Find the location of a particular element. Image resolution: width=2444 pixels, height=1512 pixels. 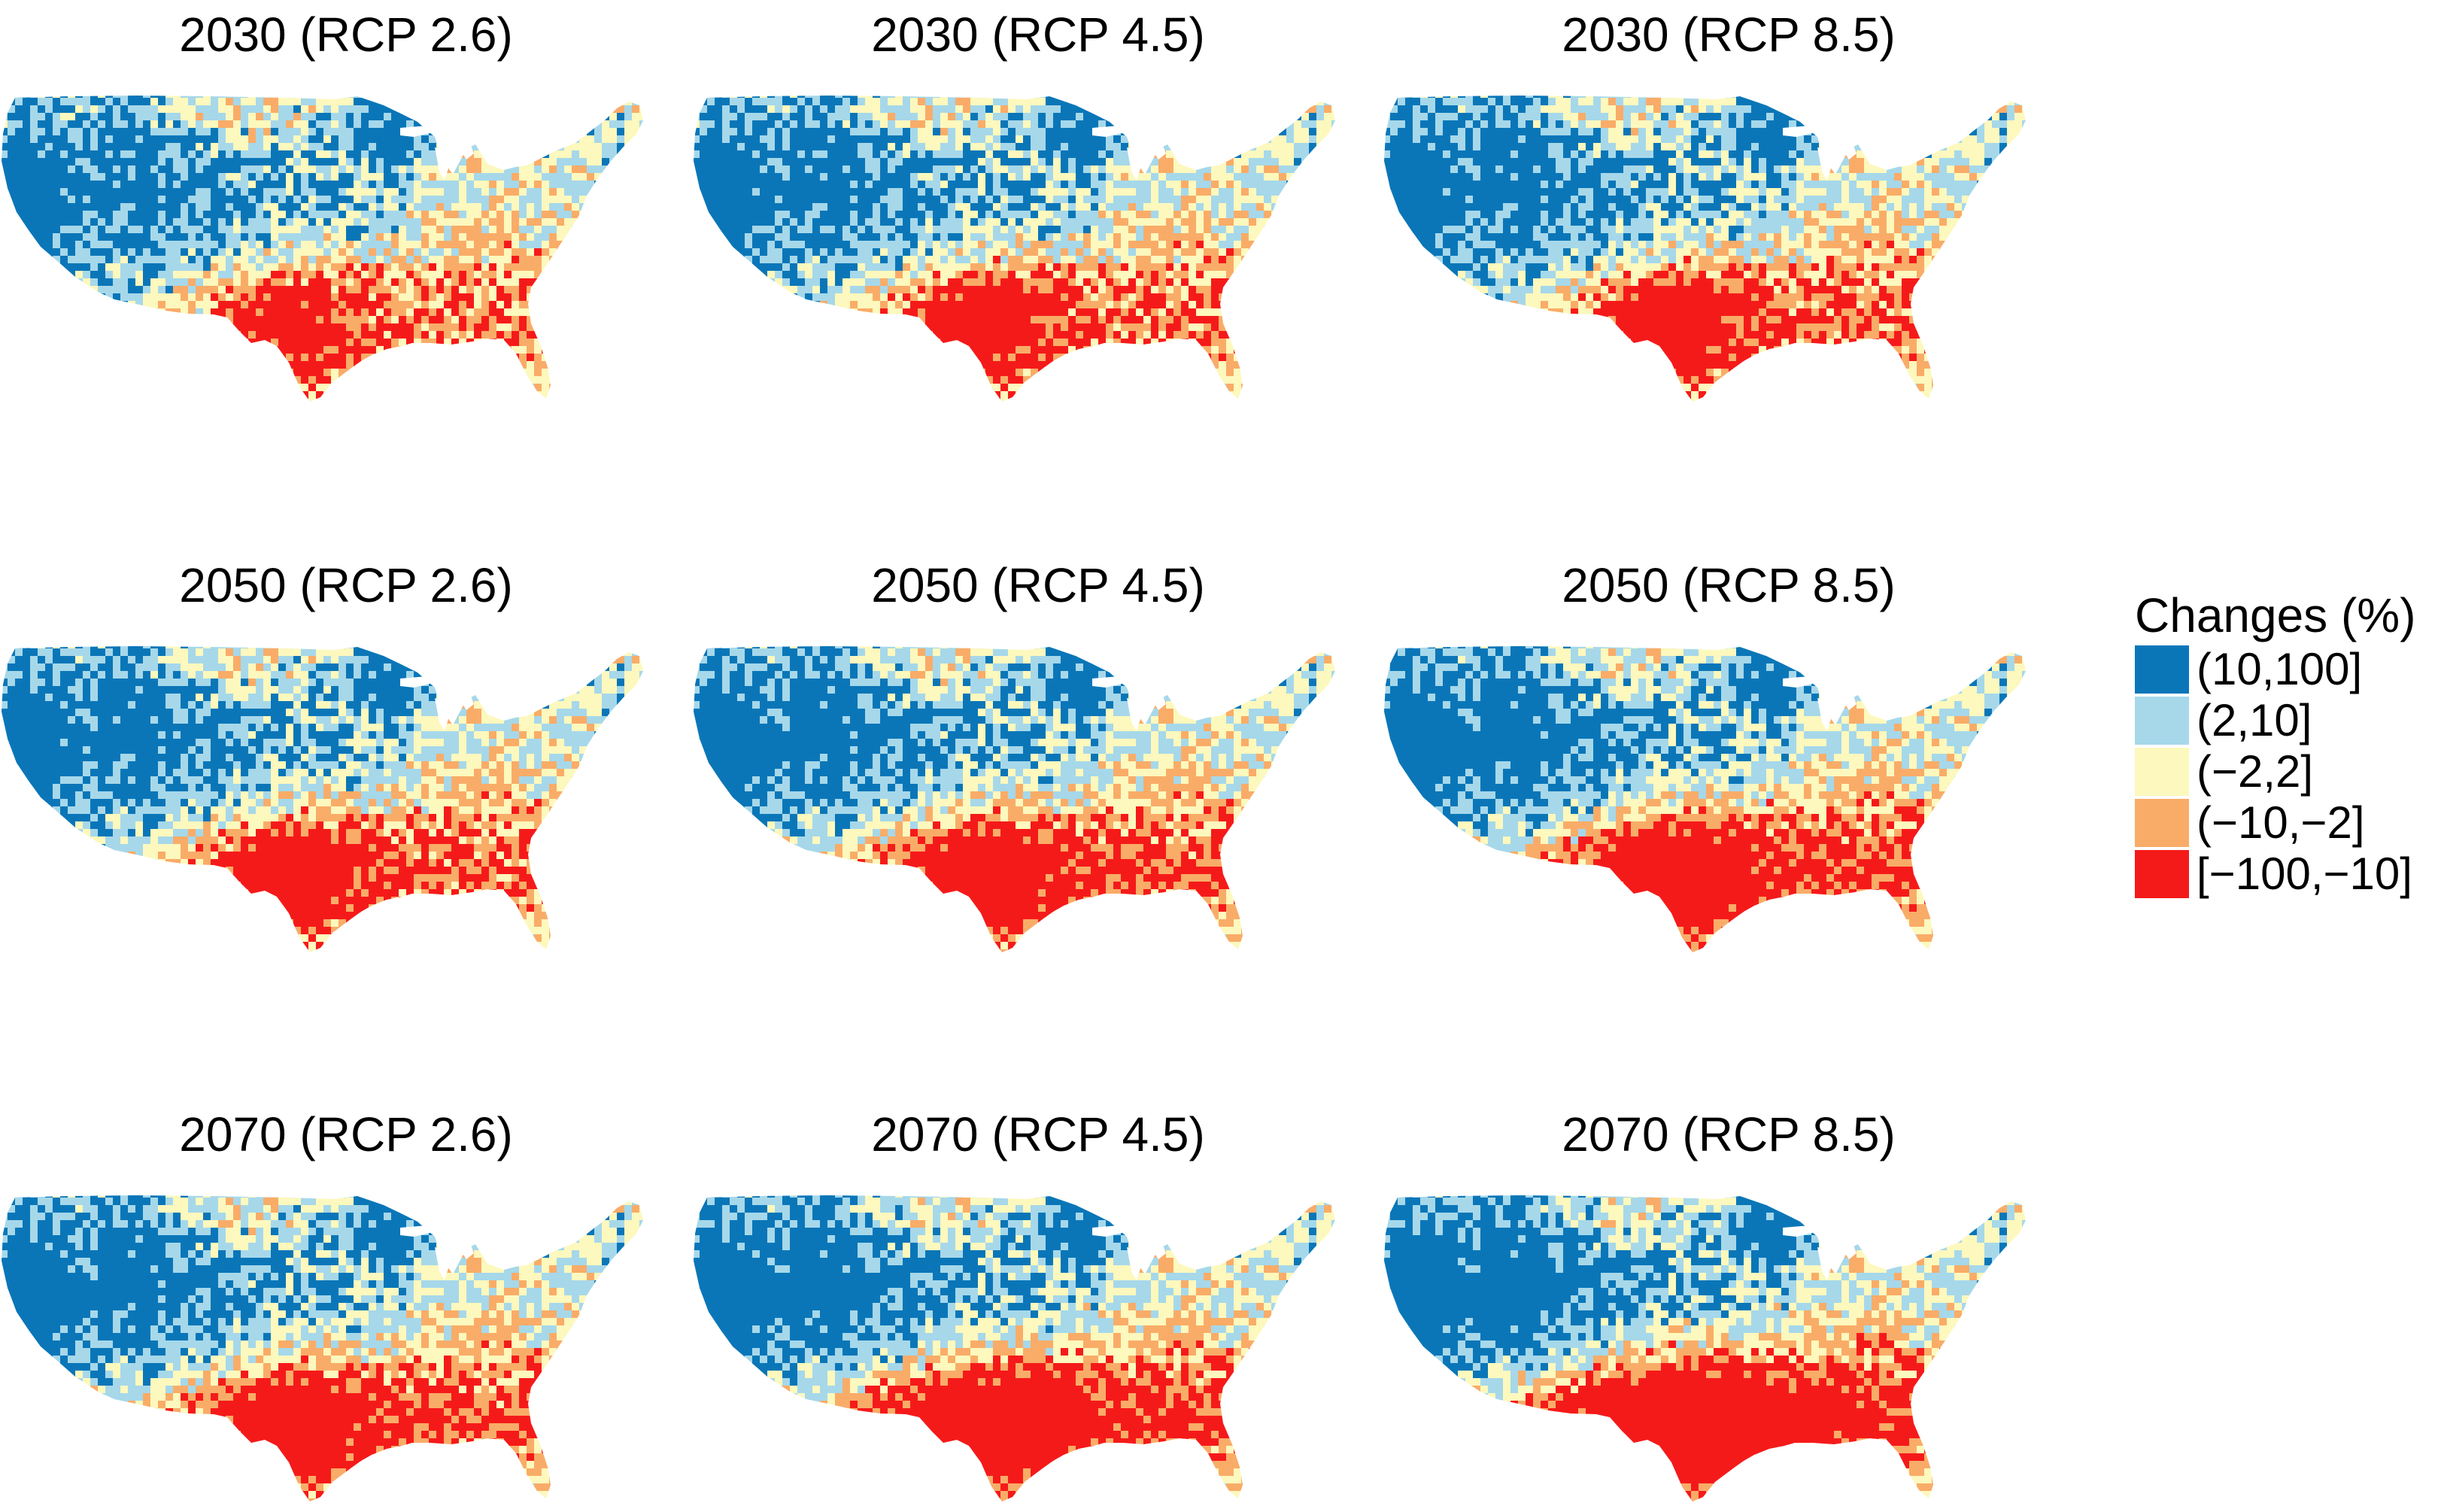

map-panel-2050-rcp26: 2050 (RCP 2.6) is located at coordinates (354, 760).